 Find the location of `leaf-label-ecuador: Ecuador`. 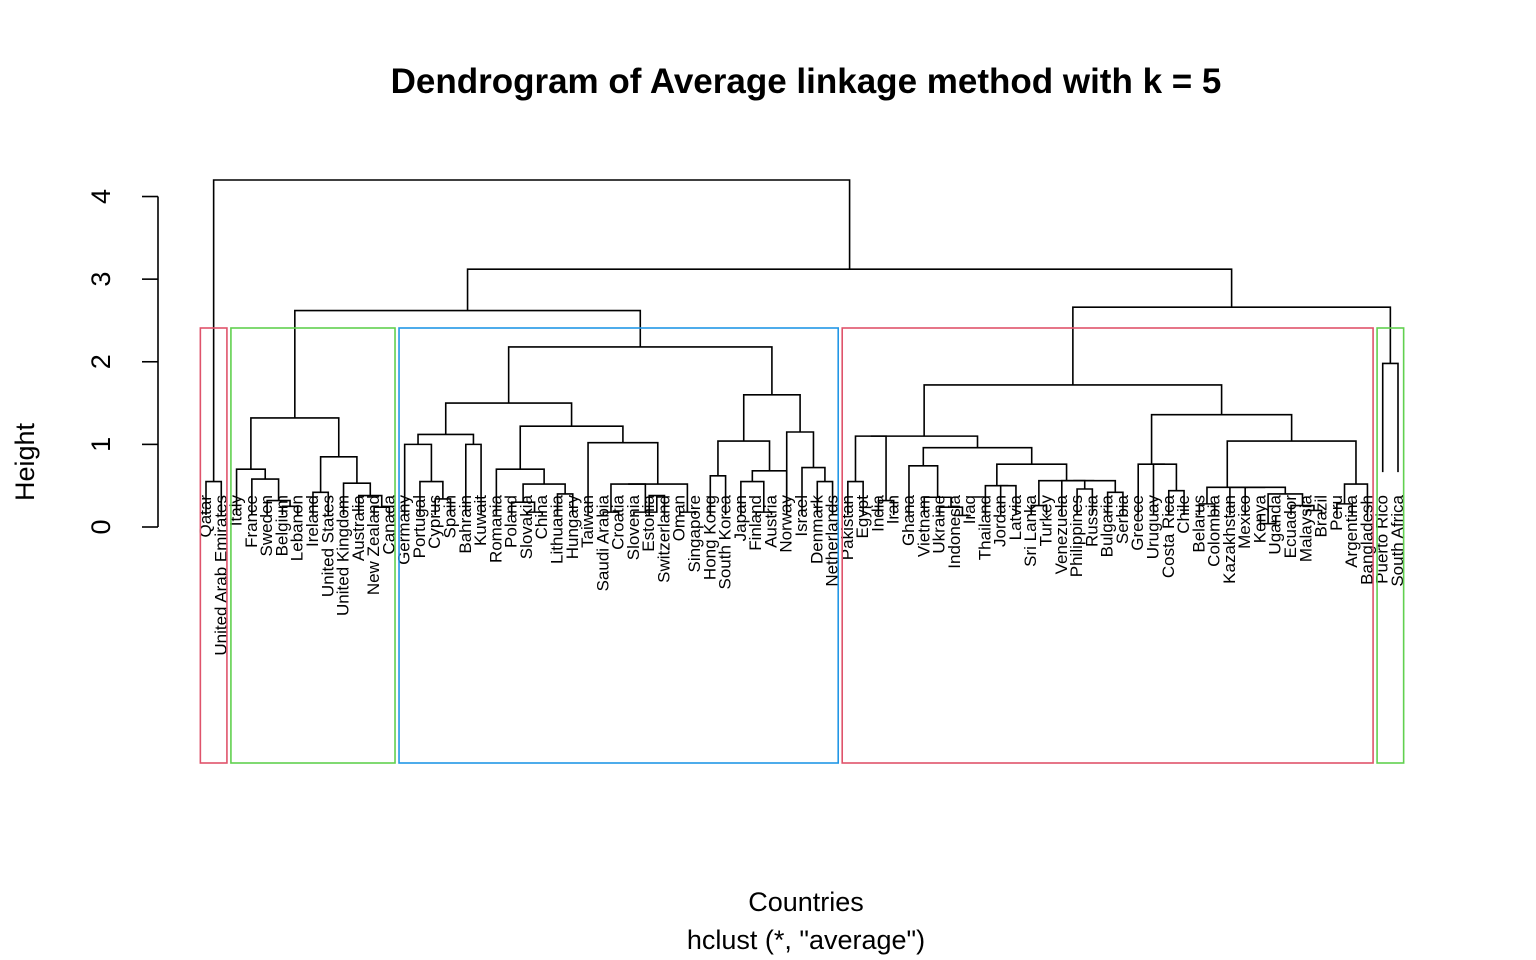

leaf-label-ecuador: Ecuador is located at coordinates (1290, 527).